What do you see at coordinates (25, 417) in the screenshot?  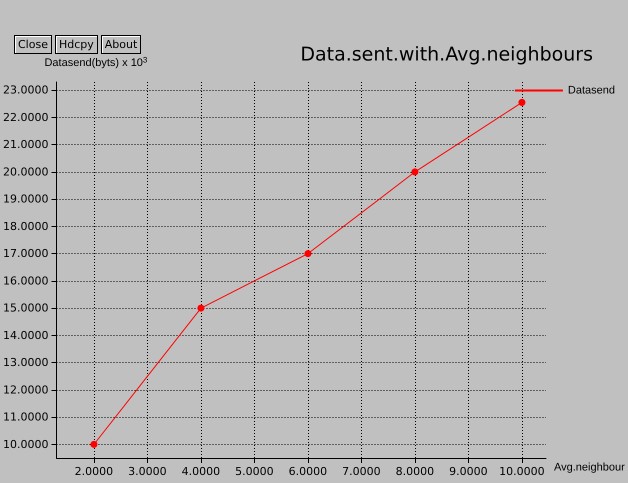 I see `y-tick-label: 11.0000` at bounding box center [25, 417].